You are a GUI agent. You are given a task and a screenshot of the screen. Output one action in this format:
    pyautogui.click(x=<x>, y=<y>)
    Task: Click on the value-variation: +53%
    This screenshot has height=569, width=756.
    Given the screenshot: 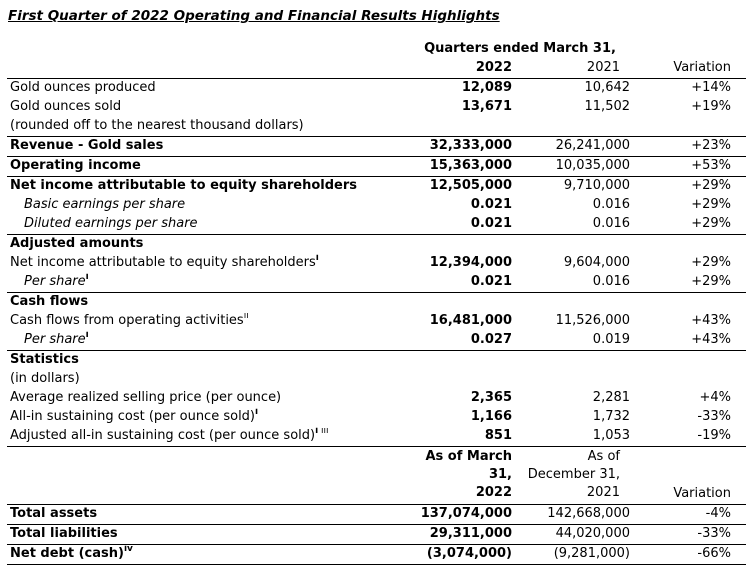 What is the action you would take?
    pyautogui.click(x=688, y=166)
    